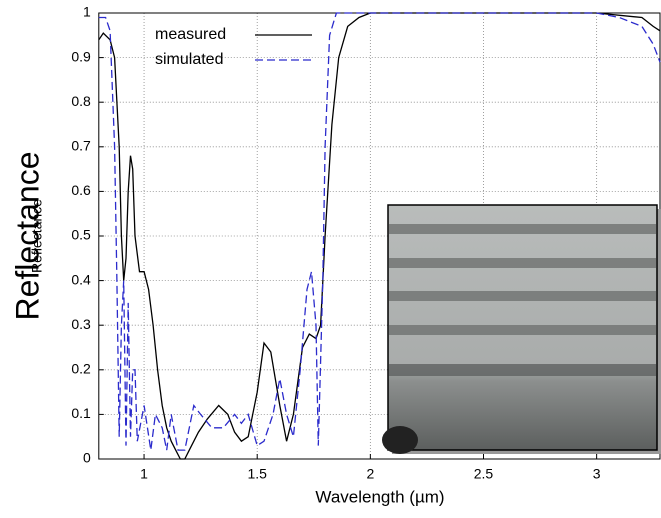  I want to click on y-tick-label: 0.6, so click(81, 190).